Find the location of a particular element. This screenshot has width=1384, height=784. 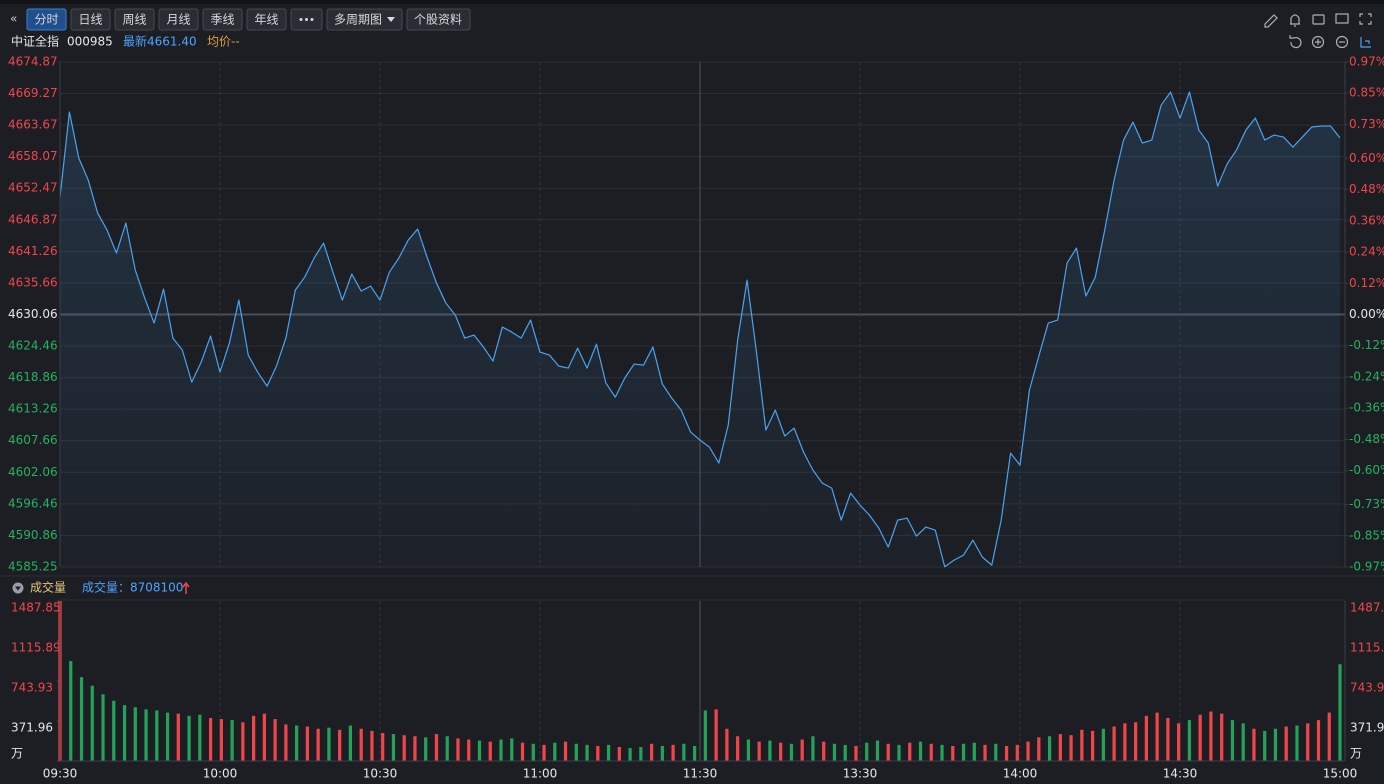

tool-icons is located at coordinates (1318, 31).